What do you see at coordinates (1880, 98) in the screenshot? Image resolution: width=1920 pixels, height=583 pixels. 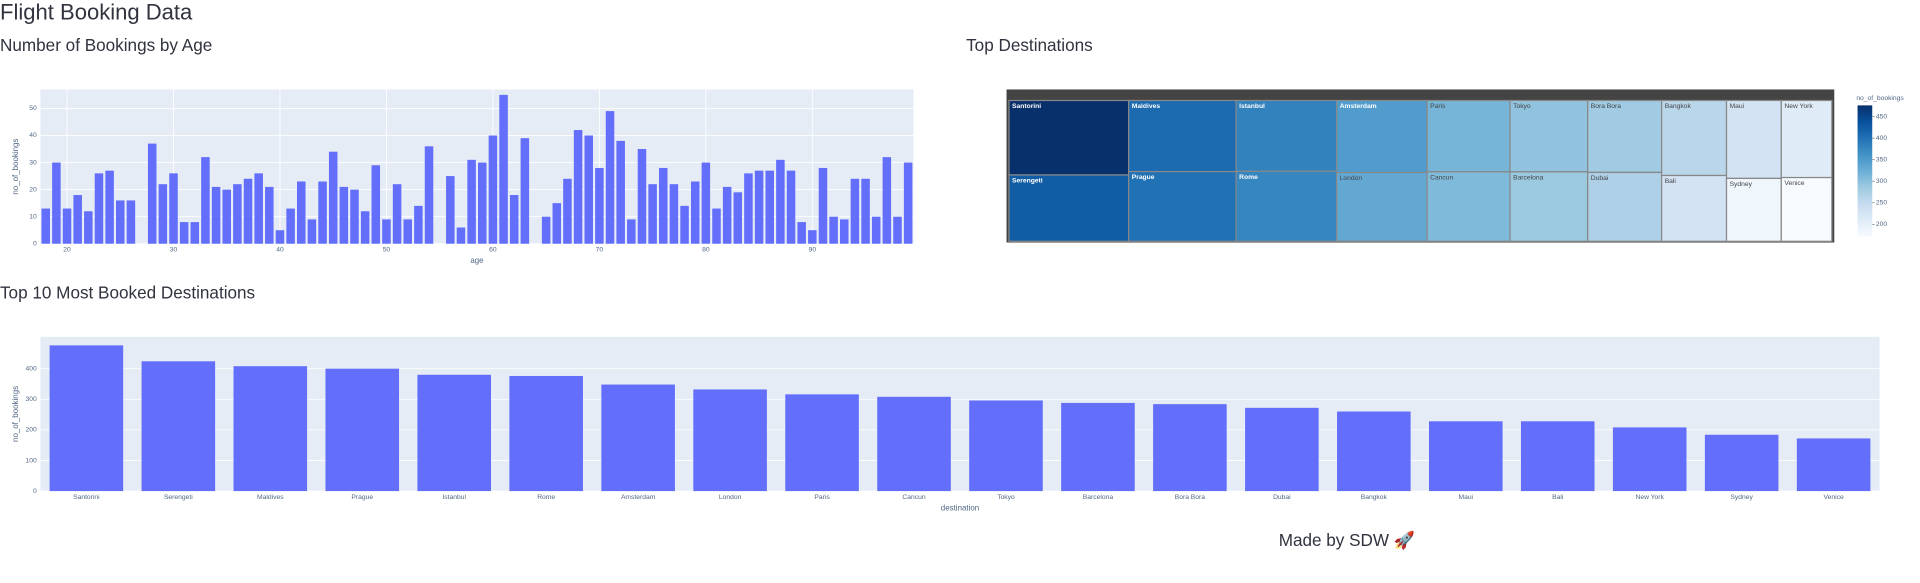 I see `colorbar-title: no_of_bookings` at bounding box center [1880, 98].